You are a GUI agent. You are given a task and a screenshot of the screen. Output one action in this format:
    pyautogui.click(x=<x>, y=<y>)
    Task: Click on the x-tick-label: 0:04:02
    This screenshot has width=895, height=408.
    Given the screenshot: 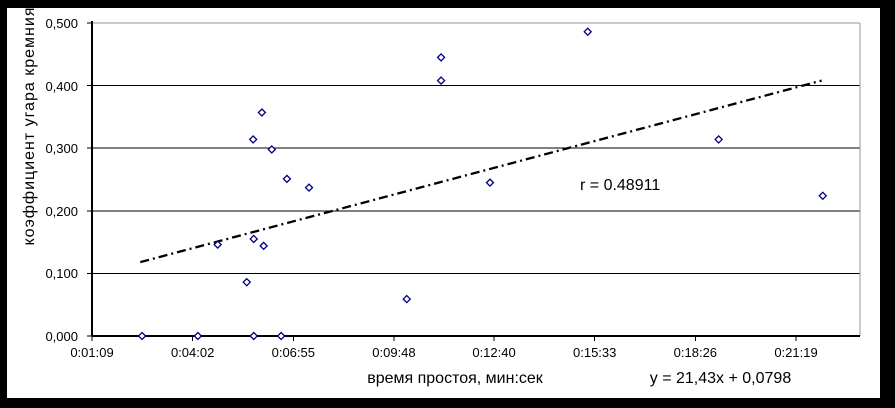 What is the action you would take?
    pyautogui.click(x=192, y=352)
    